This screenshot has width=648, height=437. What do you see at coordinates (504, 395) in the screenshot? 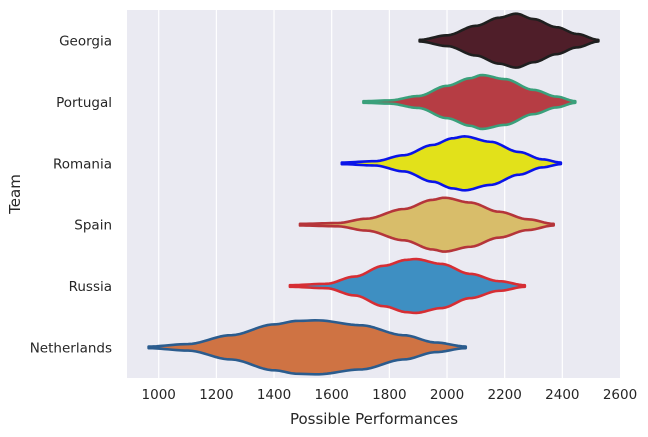
I see `x-tick-label: 2200` at bounding box center [504, 395].